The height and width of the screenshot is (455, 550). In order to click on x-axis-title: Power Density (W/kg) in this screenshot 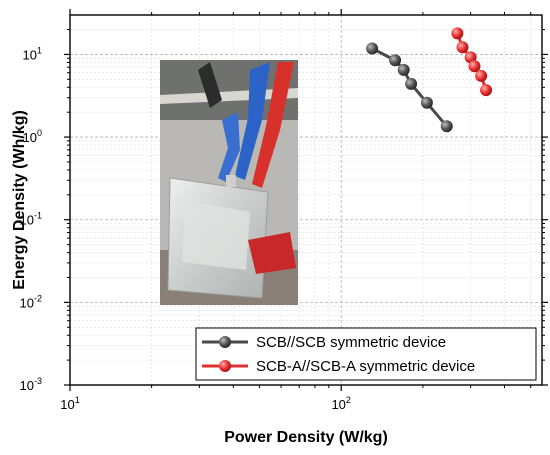, I will do `click(306, 437)`.